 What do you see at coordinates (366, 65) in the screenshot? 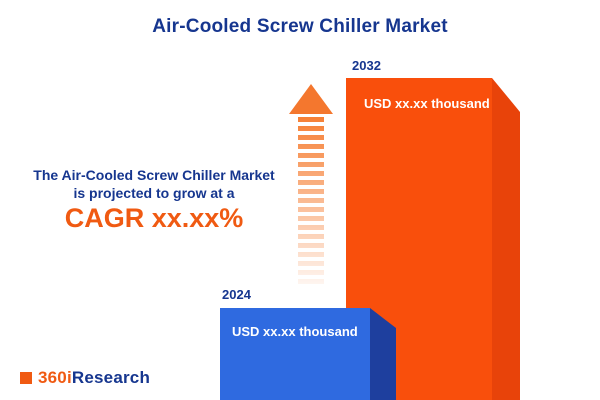
I see `bar-2032-year-label: 2032` at bounding box center [366, 65].